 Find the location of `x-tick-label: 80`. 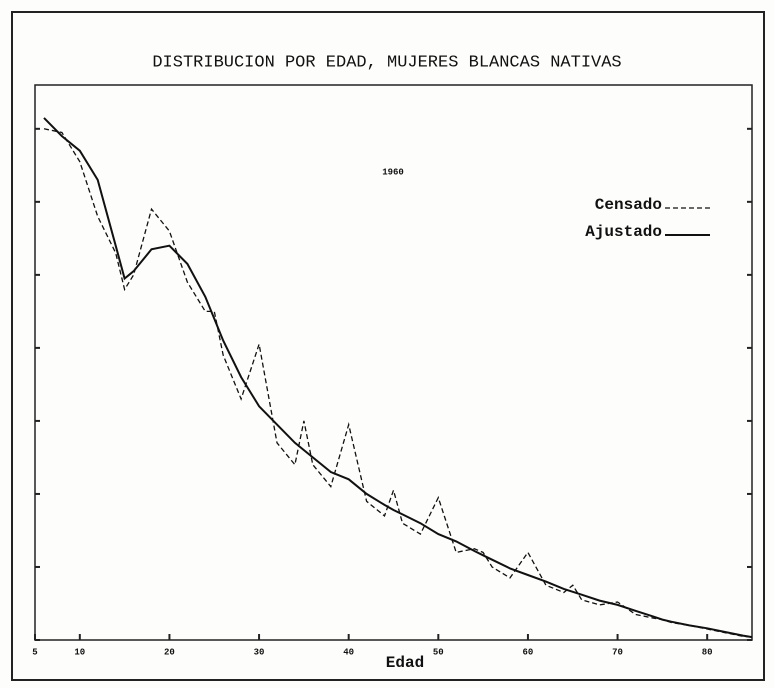

x-tick-label: 80 is located at coordinates (707, 652).